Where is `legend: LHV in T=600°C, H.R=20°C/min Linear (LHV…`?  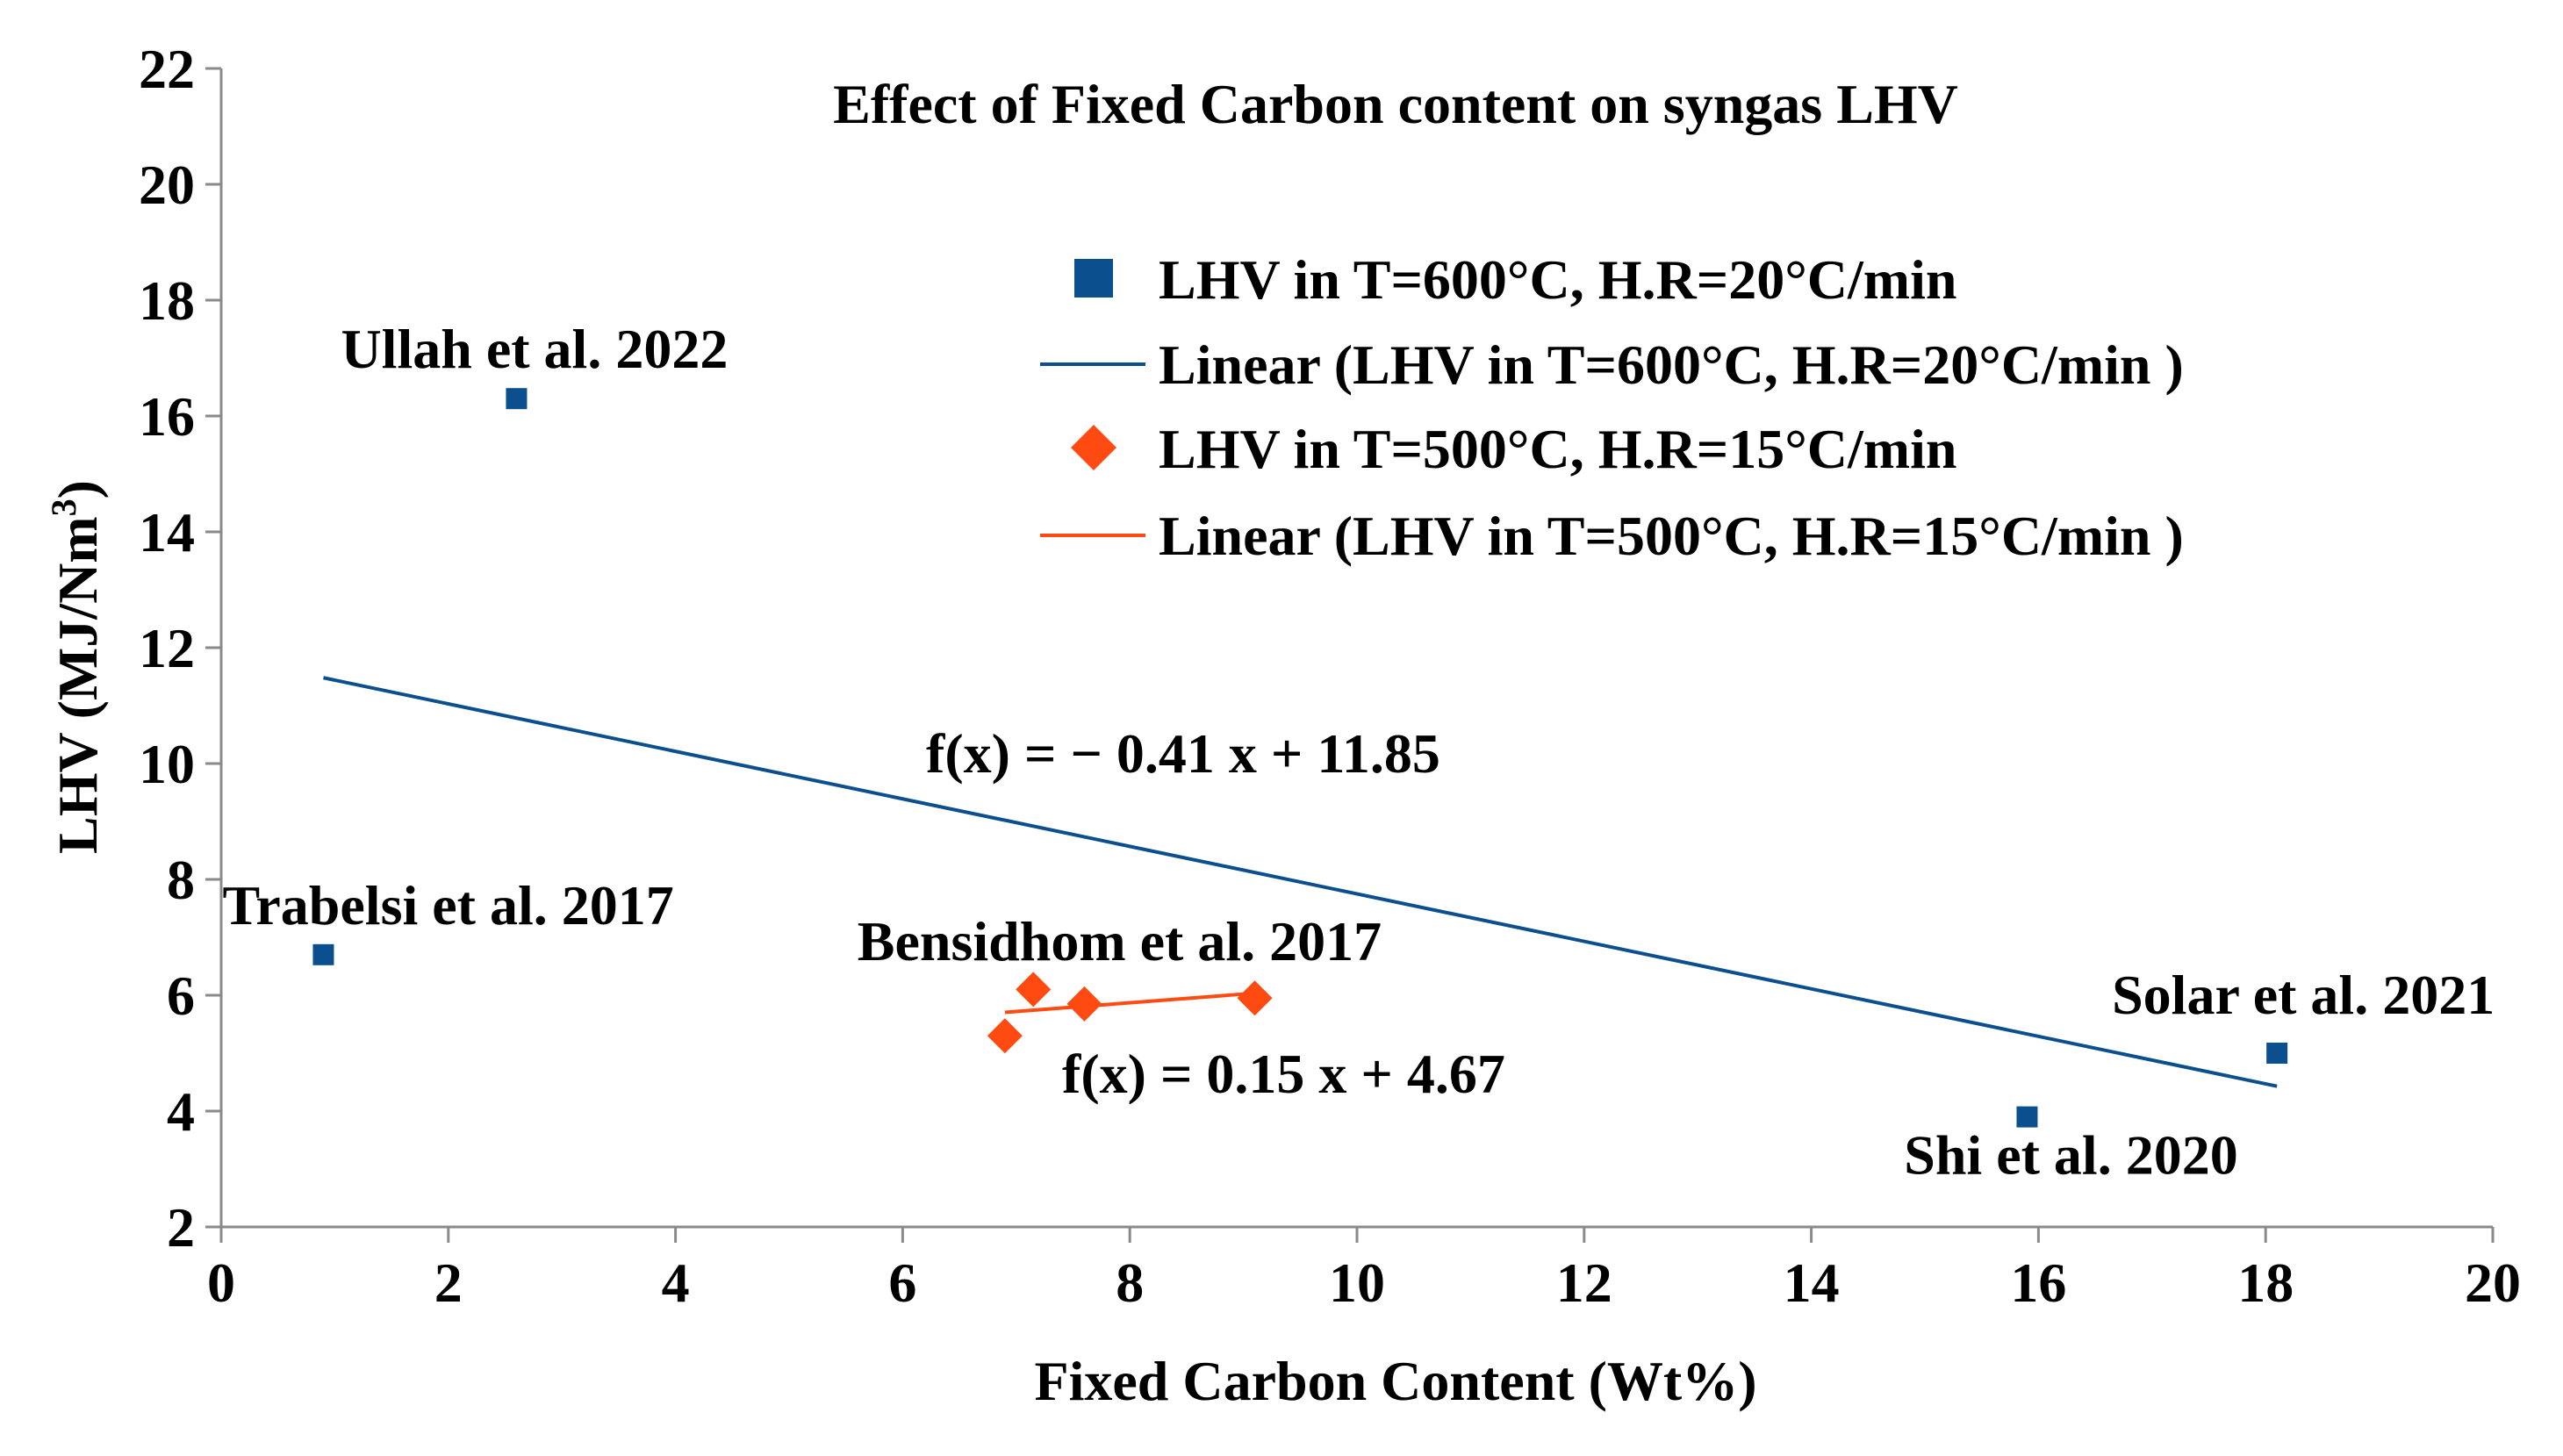
legend: LHV in T=600°C, H.R=20°C/min Linear (LHV… is located at coordinates (1612, 407).